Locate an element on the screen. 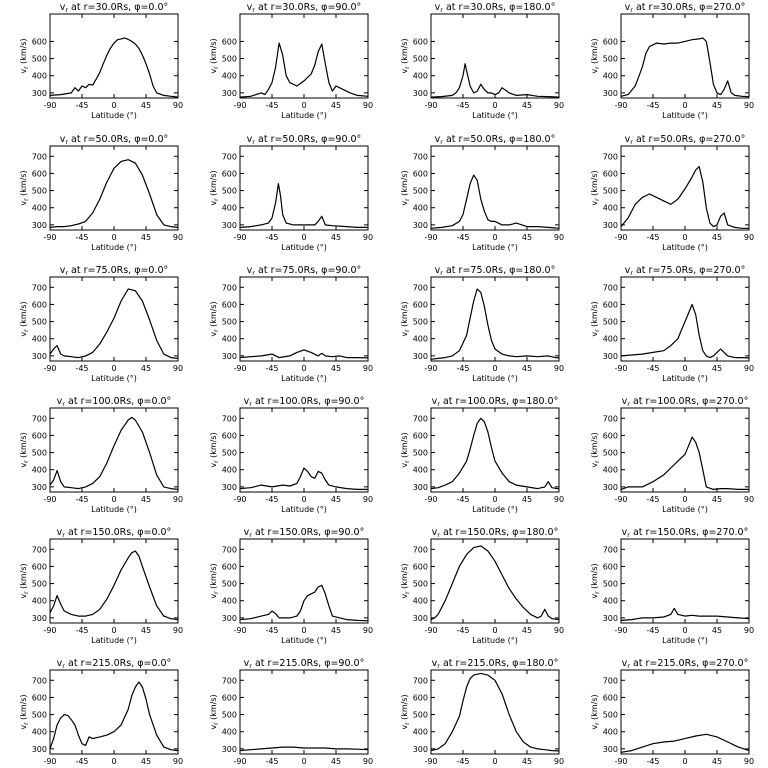 The width and height of the screenshot is (768, 768). panel-title: vr at r=100.0Rs, φ=180.0° is located at coordinates (495, 402).